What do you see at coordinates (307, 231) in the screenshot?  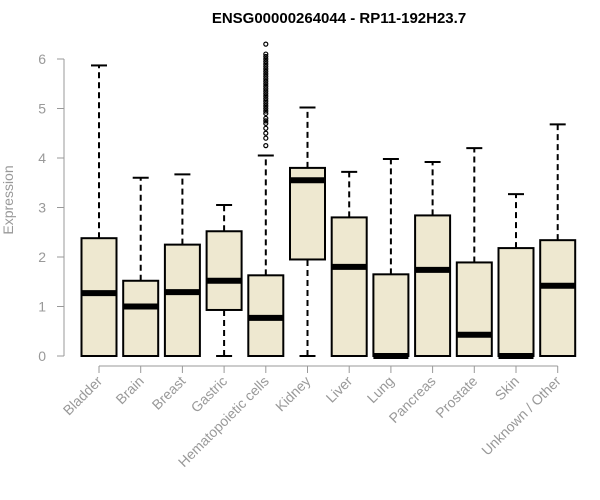 I see `box-kidney` at bounding box center [307, 231].